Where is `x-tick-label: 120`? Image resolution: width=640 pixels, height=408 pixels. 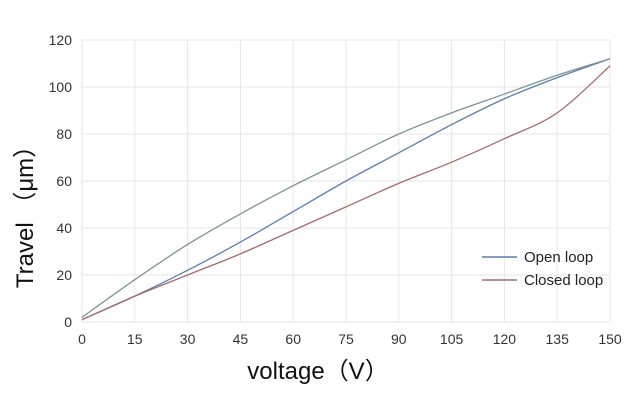 x-tick-label: 120 is located at coordinates (505, 339).